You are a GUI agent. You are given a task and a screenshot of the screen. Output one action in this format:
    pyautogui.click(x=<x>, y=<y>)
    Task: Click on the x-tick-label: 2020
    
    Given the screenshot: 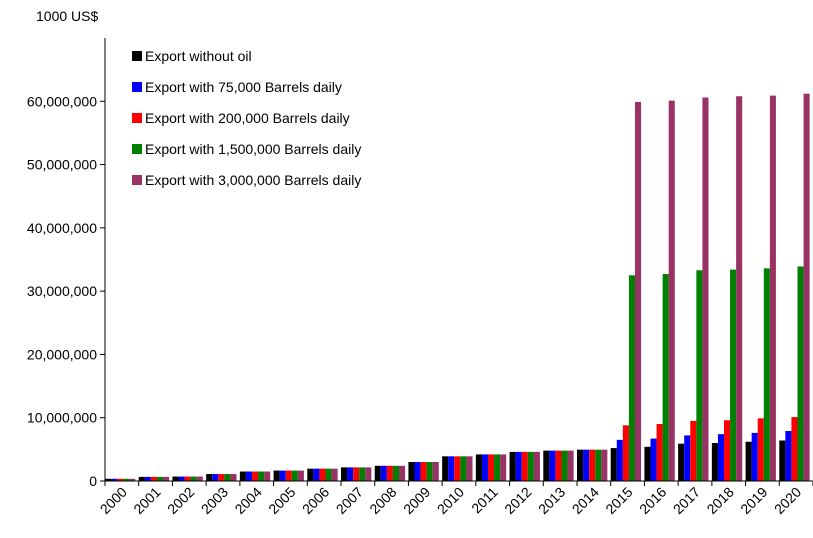 What is the action you would take?
    pyautogui.click(x=787, y=500)
    